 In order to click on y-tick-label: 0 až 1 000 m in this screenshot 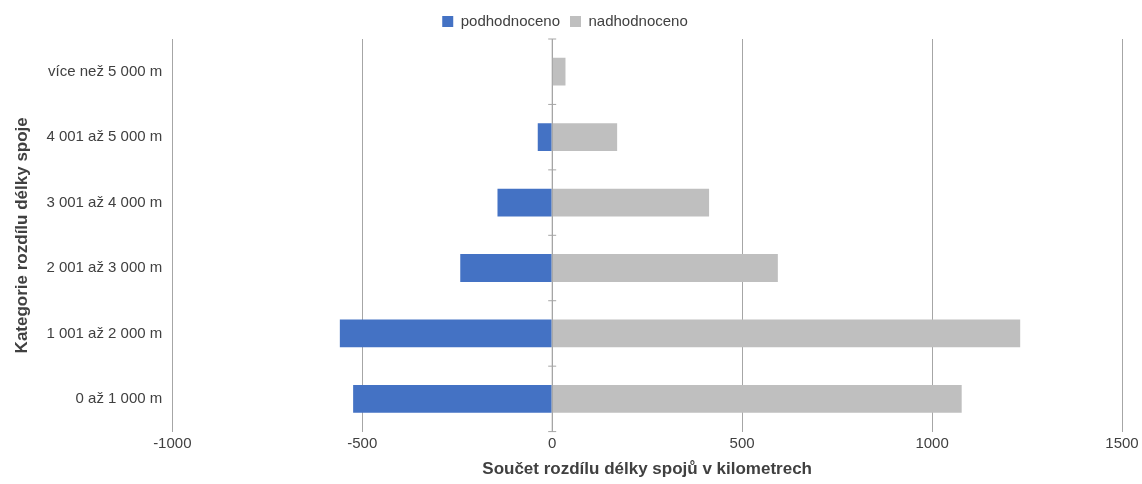, I will do `click(119, 398)`.